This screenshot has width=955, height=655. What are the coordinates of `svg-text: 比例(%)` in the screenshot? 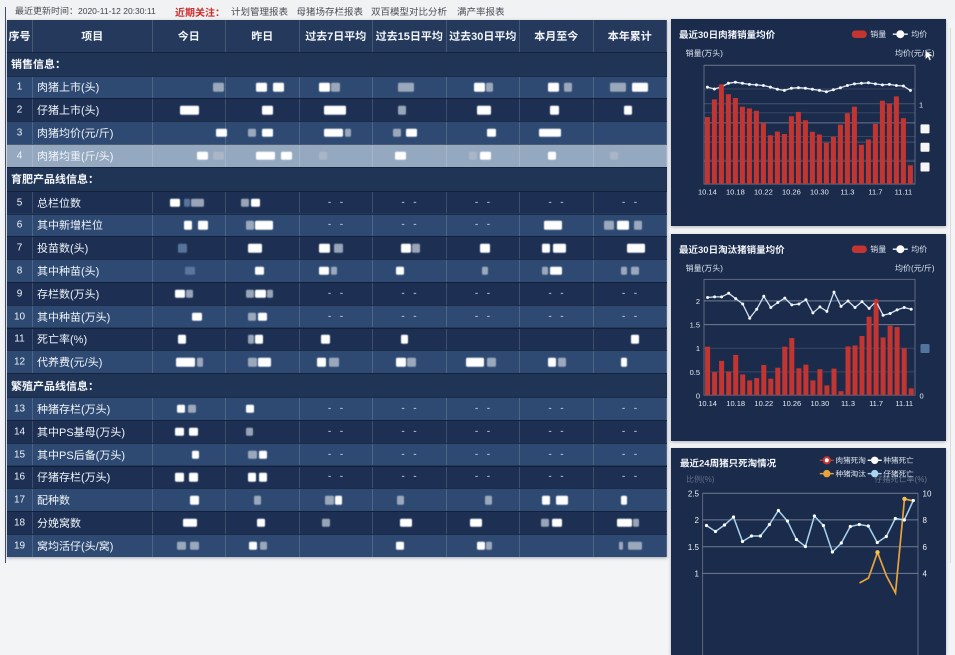 It's located at (700, 479).